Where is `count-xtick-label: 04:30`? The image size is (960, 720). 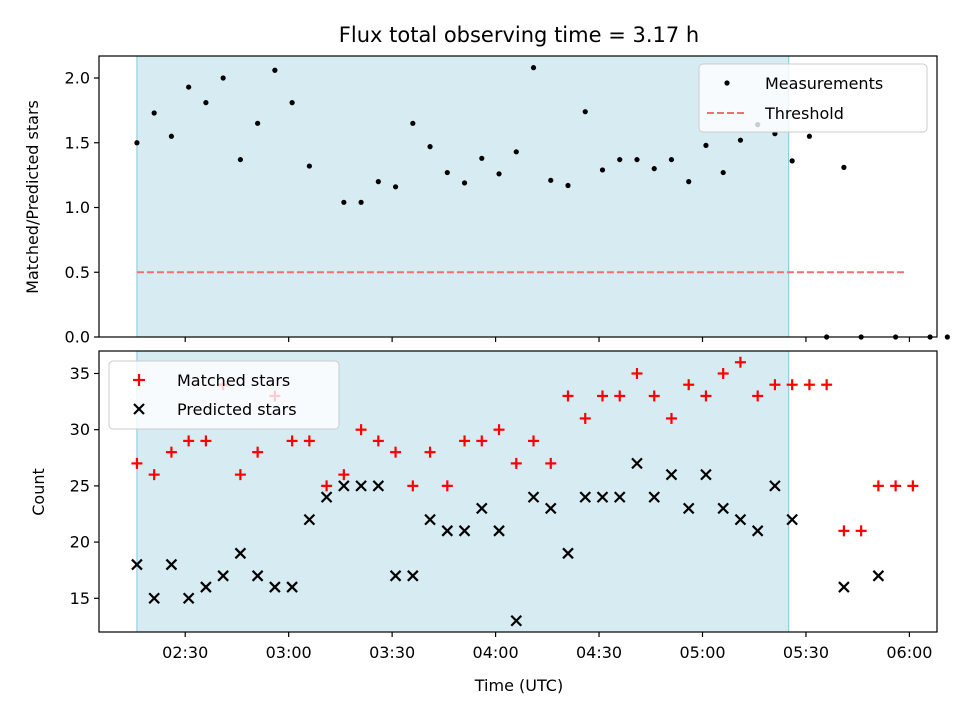
count-xtick-label: 04:30 is located at coordinates (599, 652).